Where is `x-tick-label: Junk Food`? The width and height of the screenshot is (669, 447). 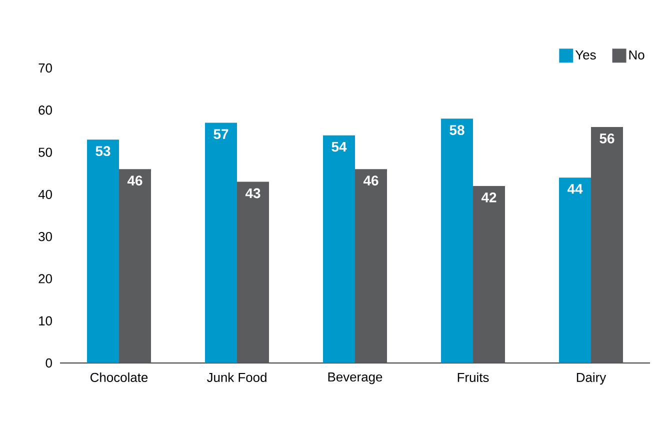 x-tick-label: Junk Food is located at coordinates (236, 377).